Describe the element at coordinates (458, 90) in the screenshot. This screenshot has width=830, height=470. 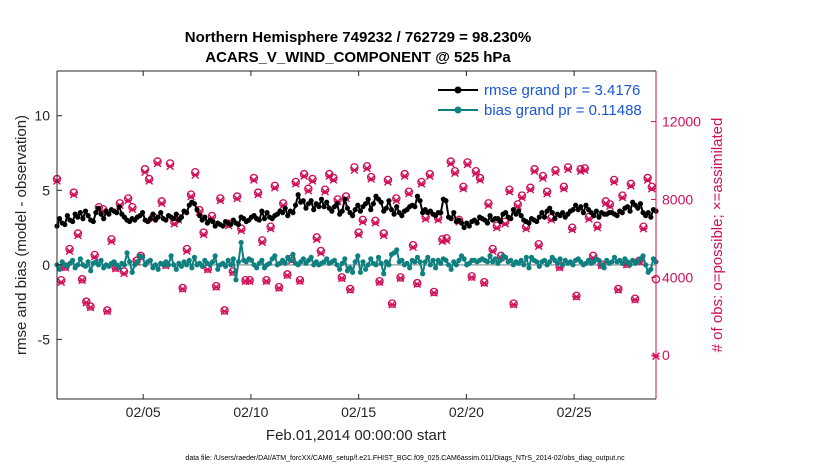
I see `legend-rmse-marker` at that location.